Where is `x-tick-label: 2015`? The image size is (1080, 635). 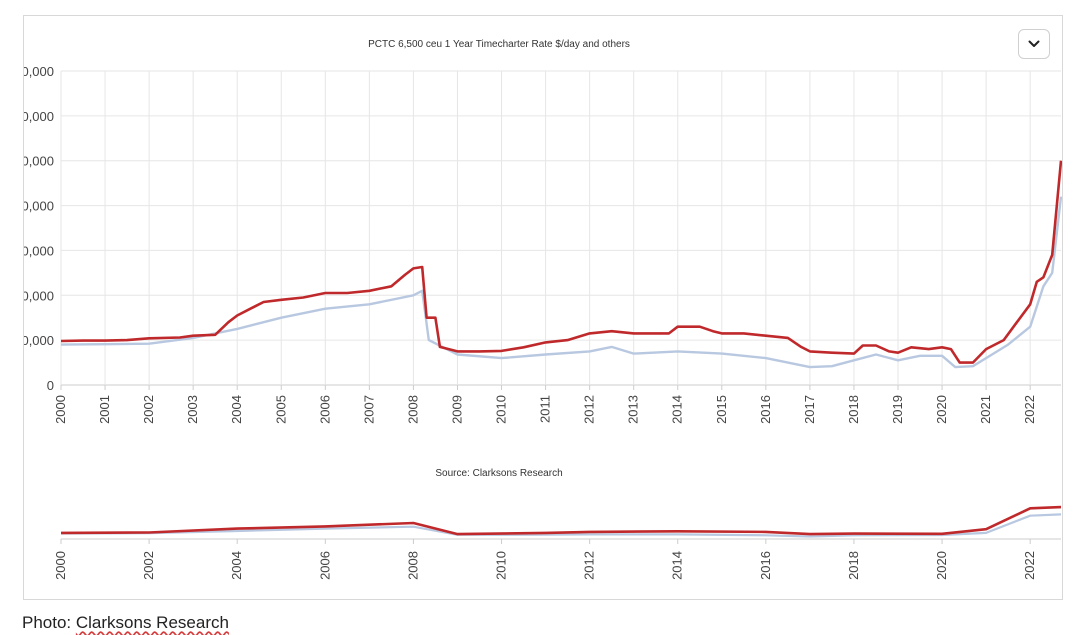 x-tick-label: 2015 is located at coordinates (721, 409).